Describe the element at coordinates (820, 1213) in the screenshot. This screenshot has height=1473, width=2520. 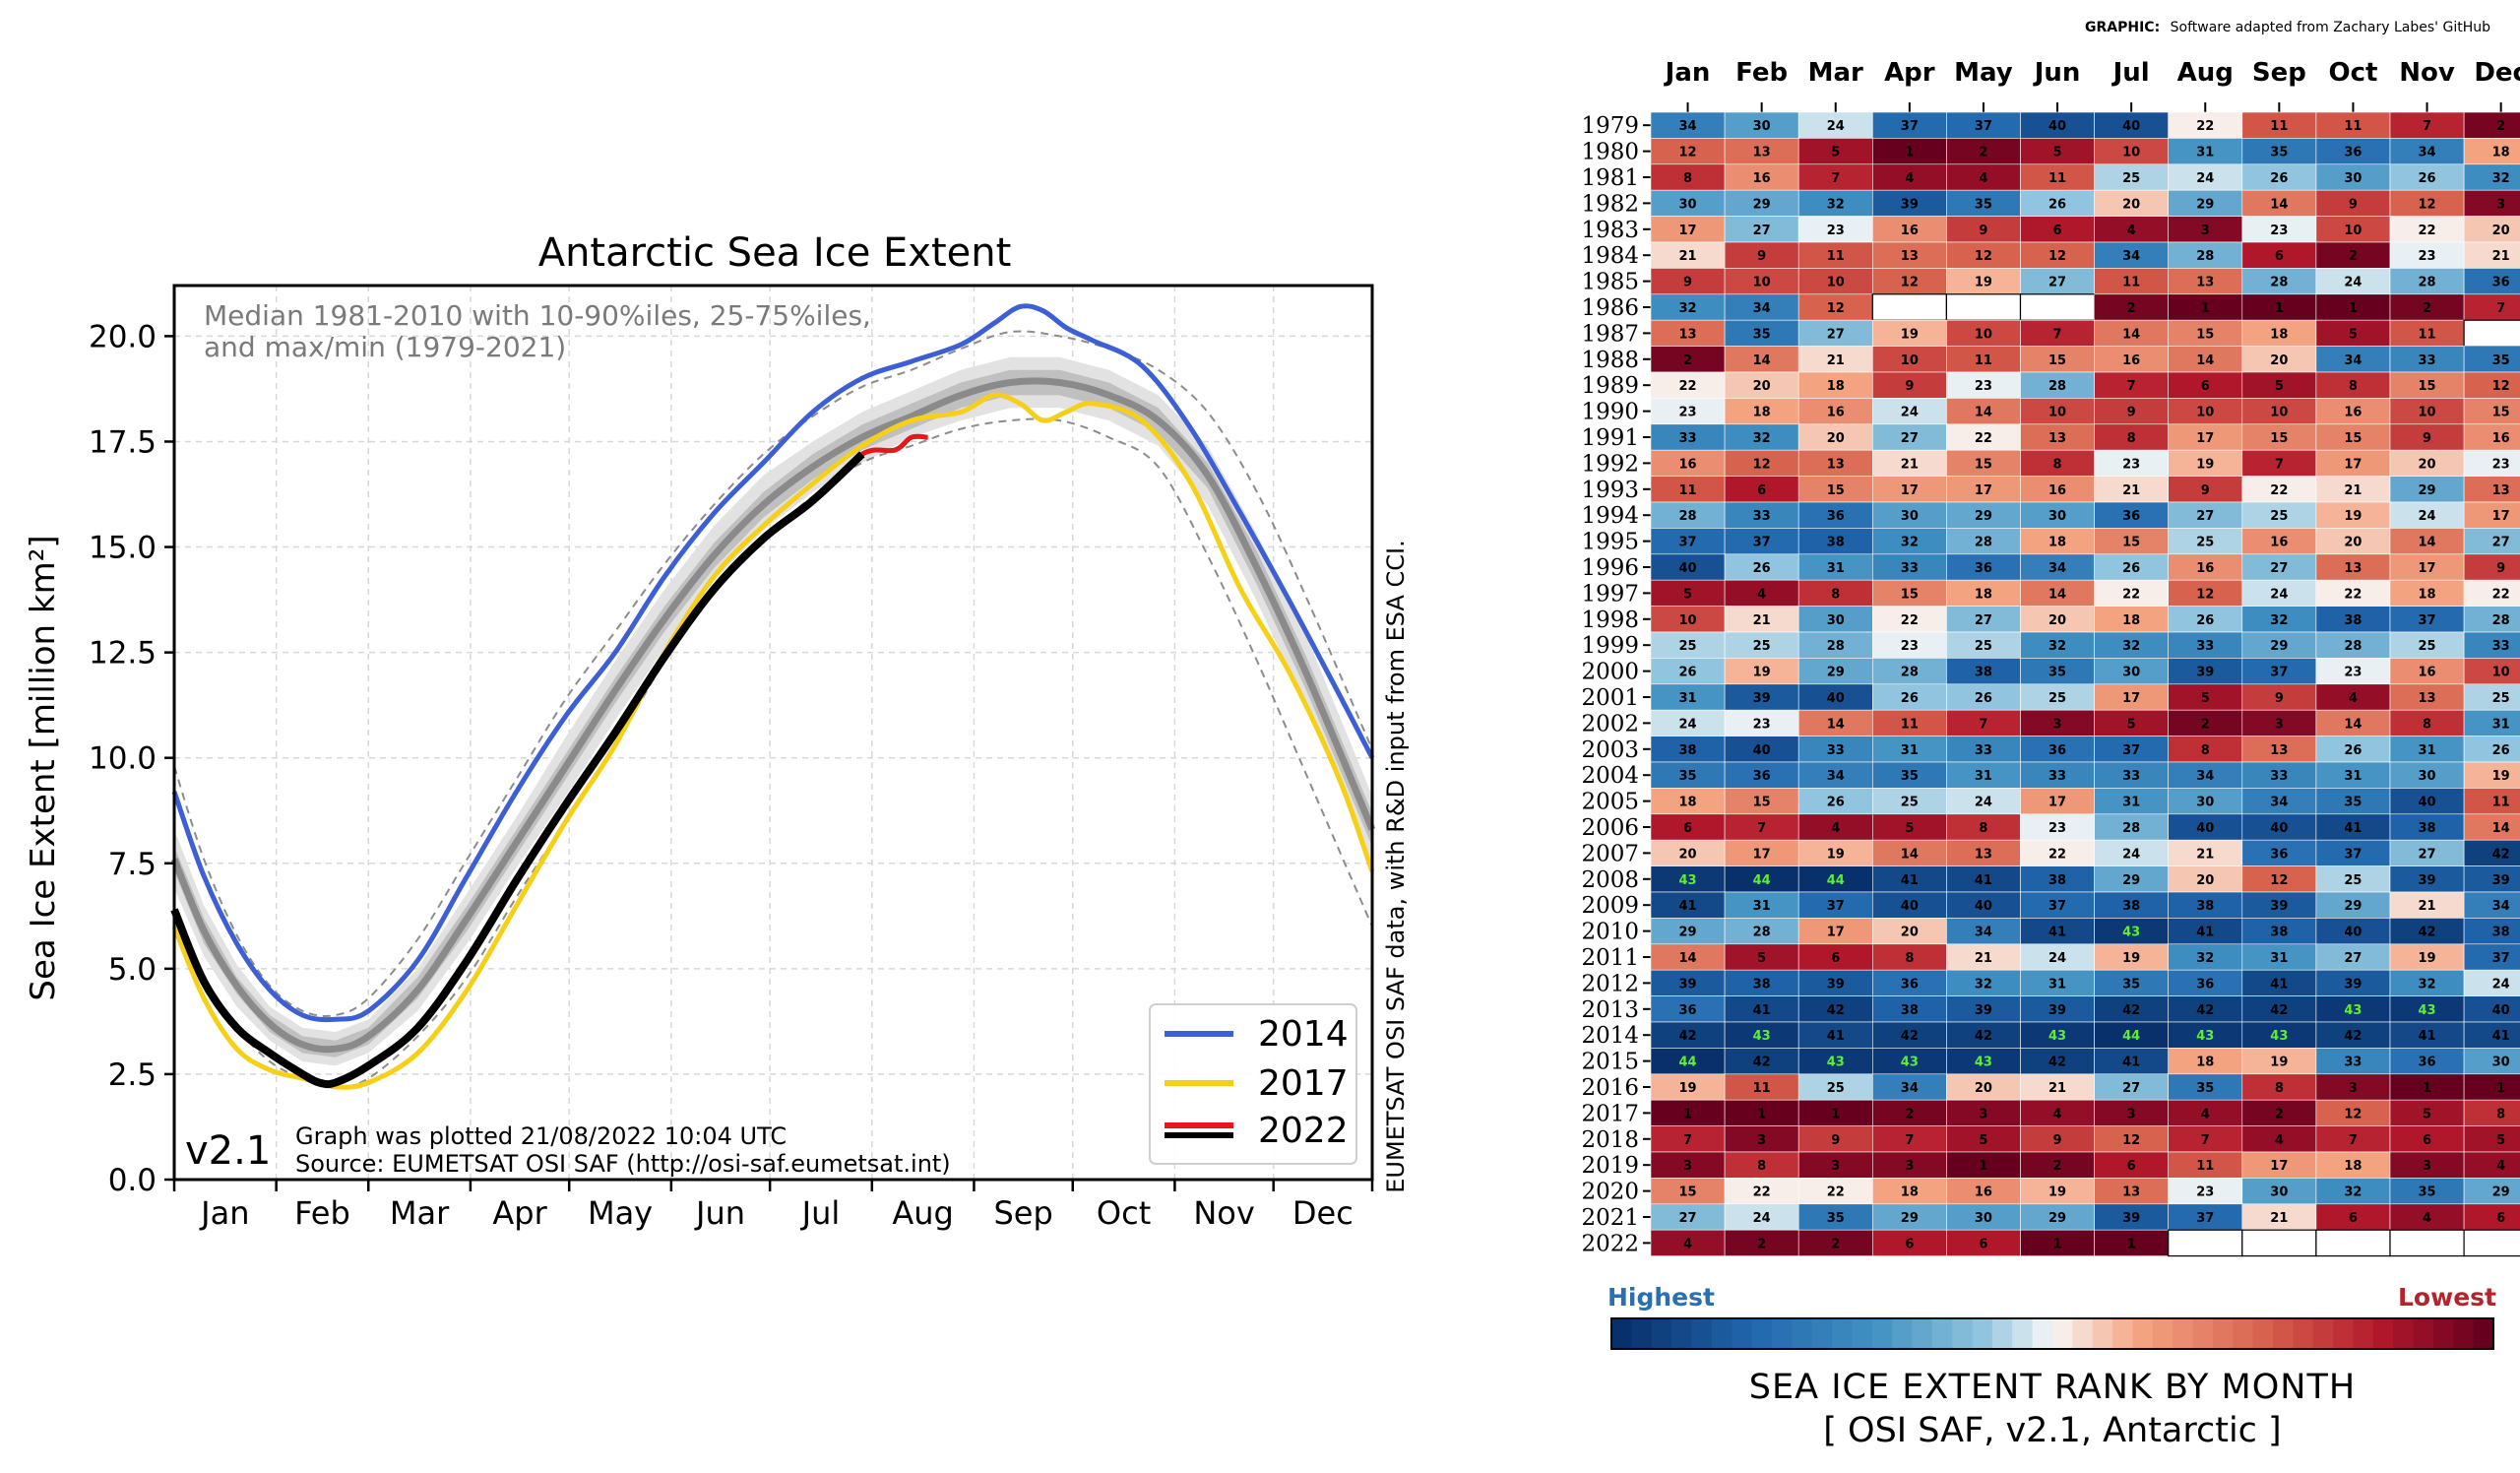
I see `x-tick-label: Jul` at that location.